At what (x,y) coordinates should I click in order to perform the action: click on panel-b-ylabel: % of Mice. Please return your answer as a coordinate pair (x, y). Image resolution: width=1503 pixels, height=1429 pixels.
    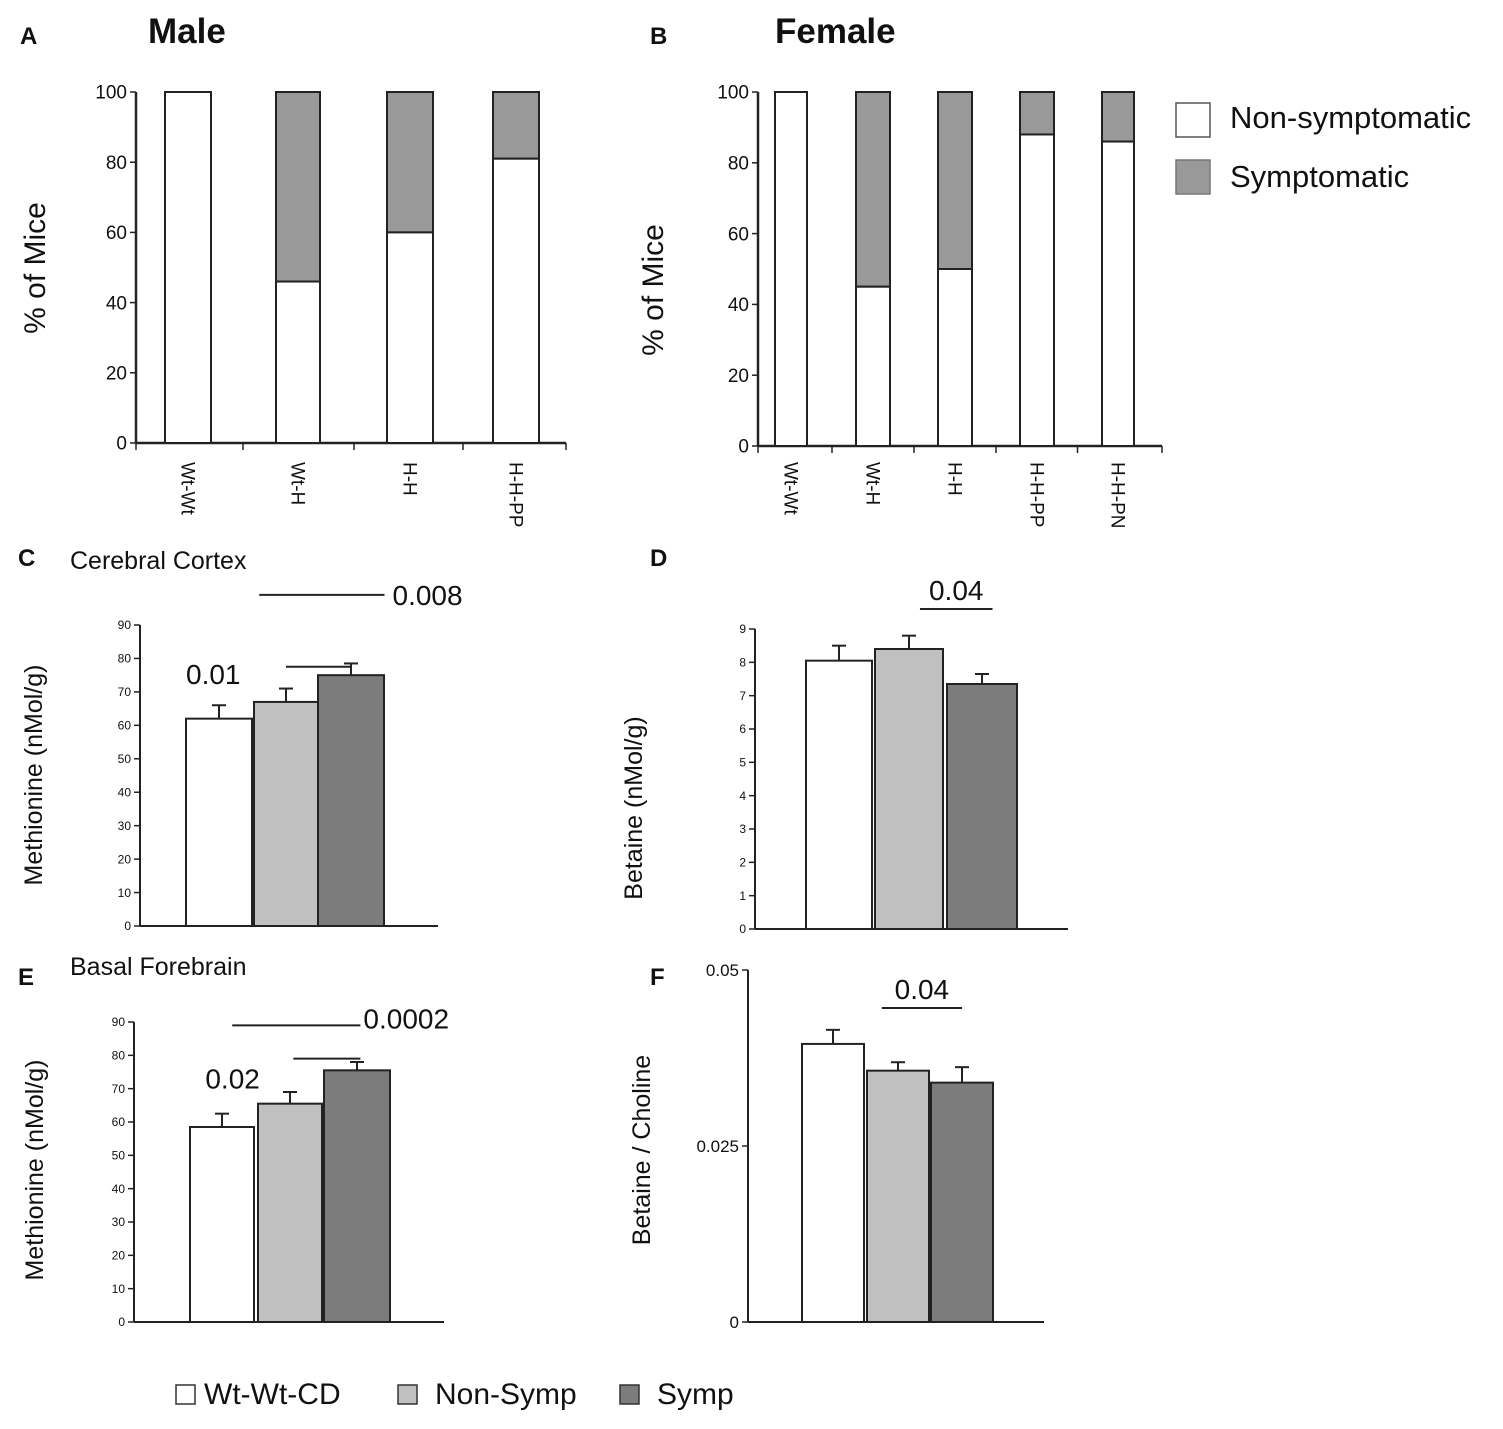
    Looking at the image, I should click on (653, 290).